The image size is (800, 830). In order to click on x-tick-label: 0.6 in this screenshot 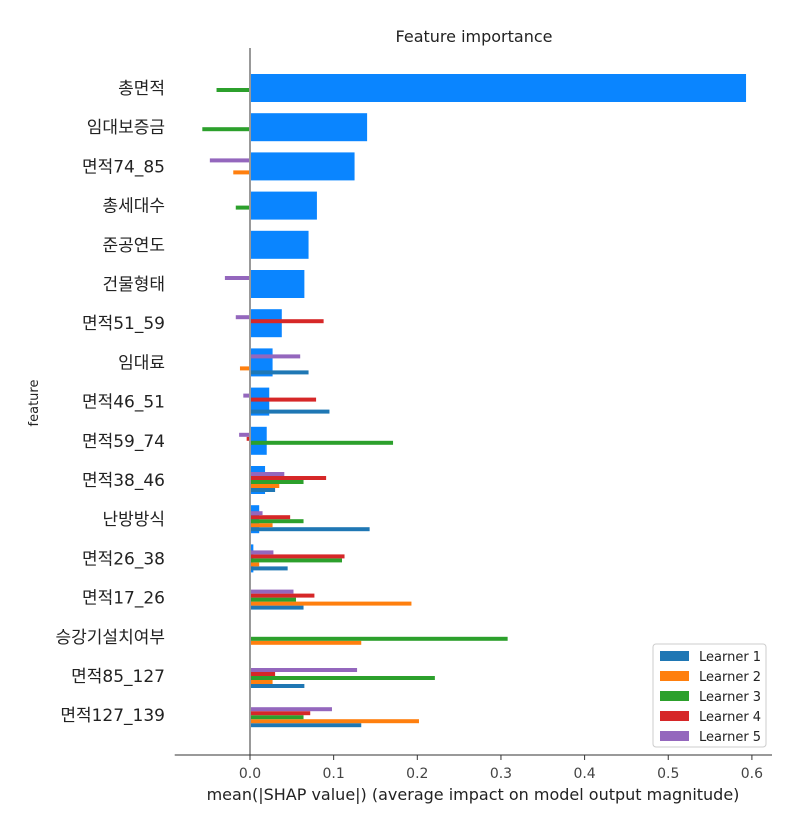, I will do `click(752, 774)`.